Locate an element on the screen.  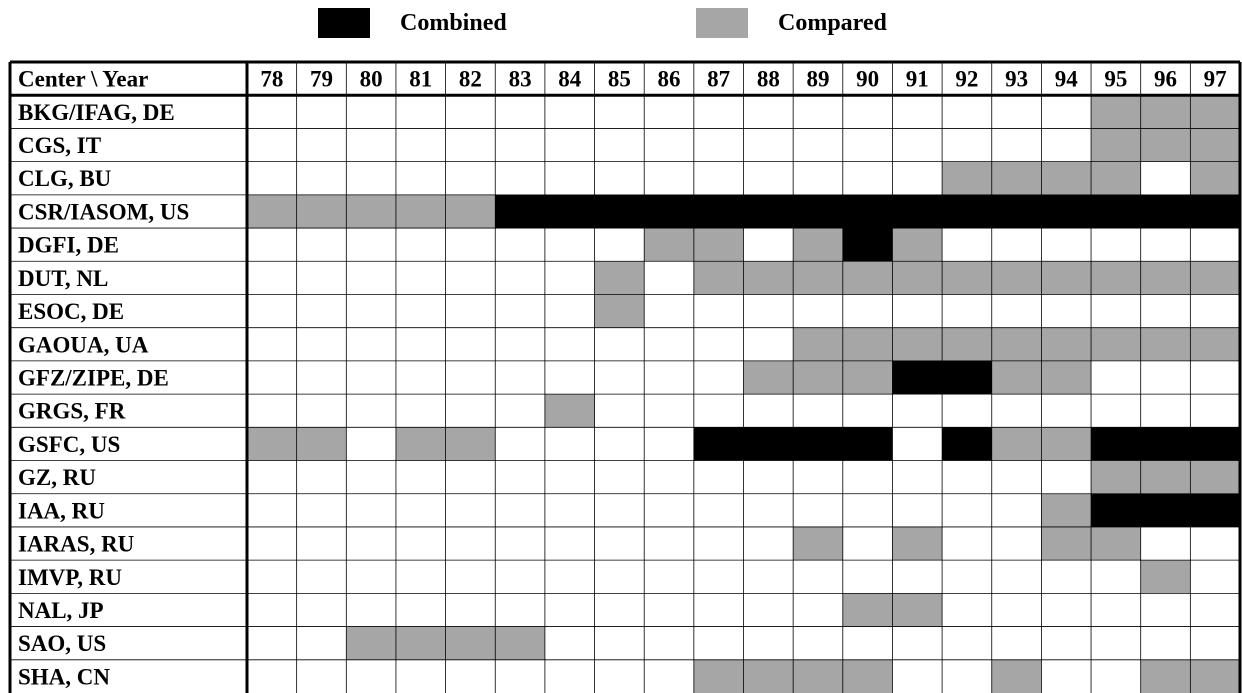
year-label: 90 is located at coordinates (867, 79).